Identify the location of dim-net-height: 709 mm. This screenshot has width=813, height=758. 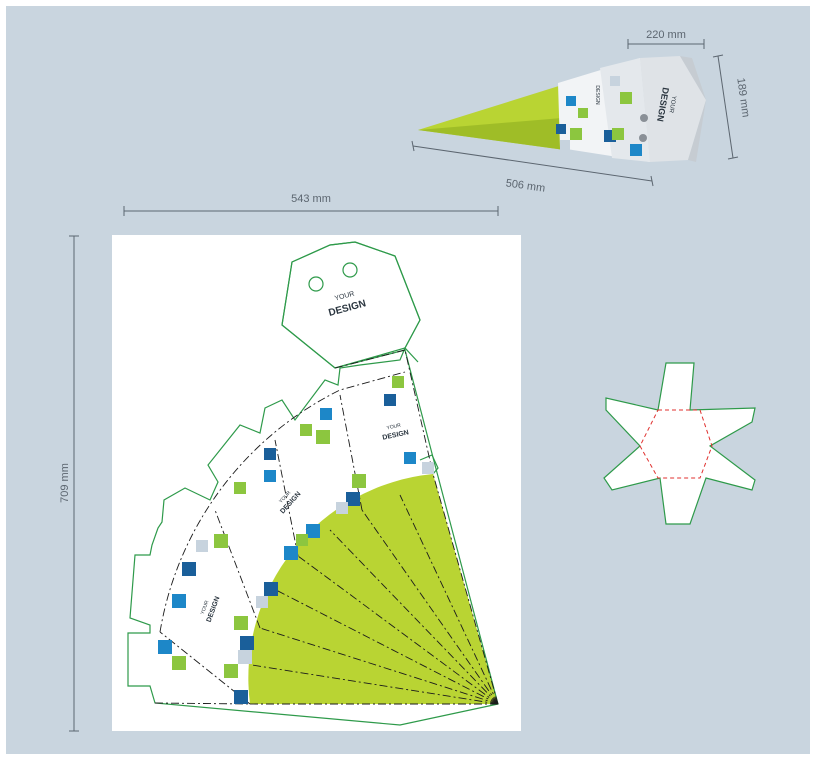
(69, 483).